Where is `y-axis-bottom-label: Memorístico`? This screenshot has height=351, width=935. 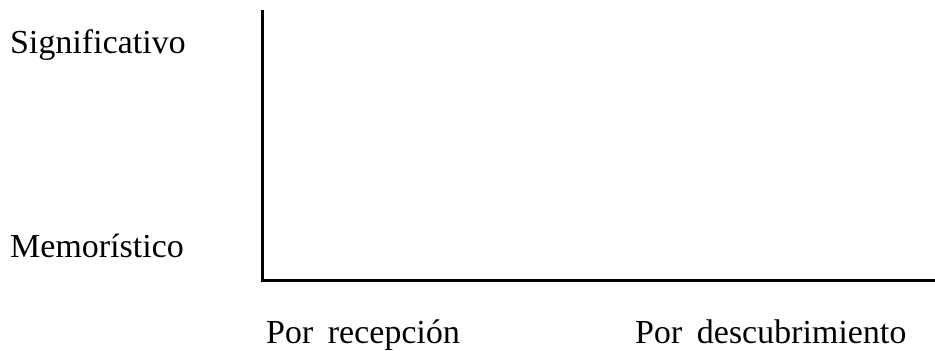 y-axis-bottom-label: Memorístico is located at coordinates (97, 246).